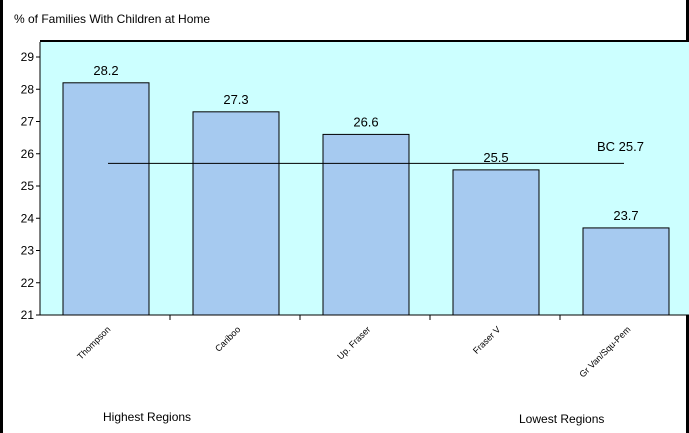  What do you see at coordinates (28, 89) in the screenshot?
I see `y-tick-label: 28` at bounding box center [28, 89].